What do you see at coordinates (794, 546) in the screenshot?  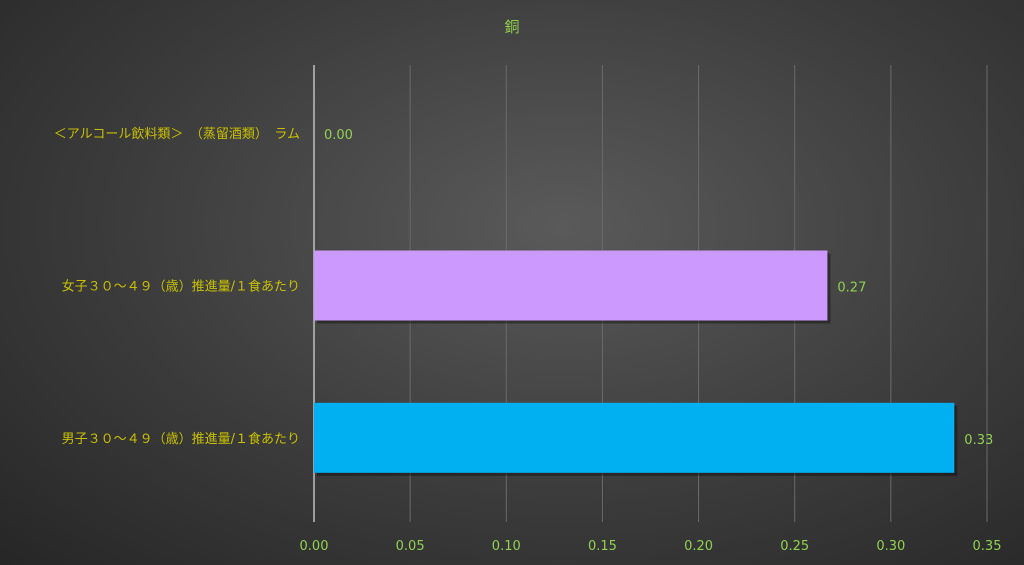 I see `x-tick-label: 0.25` at bounding box center [794, 546].